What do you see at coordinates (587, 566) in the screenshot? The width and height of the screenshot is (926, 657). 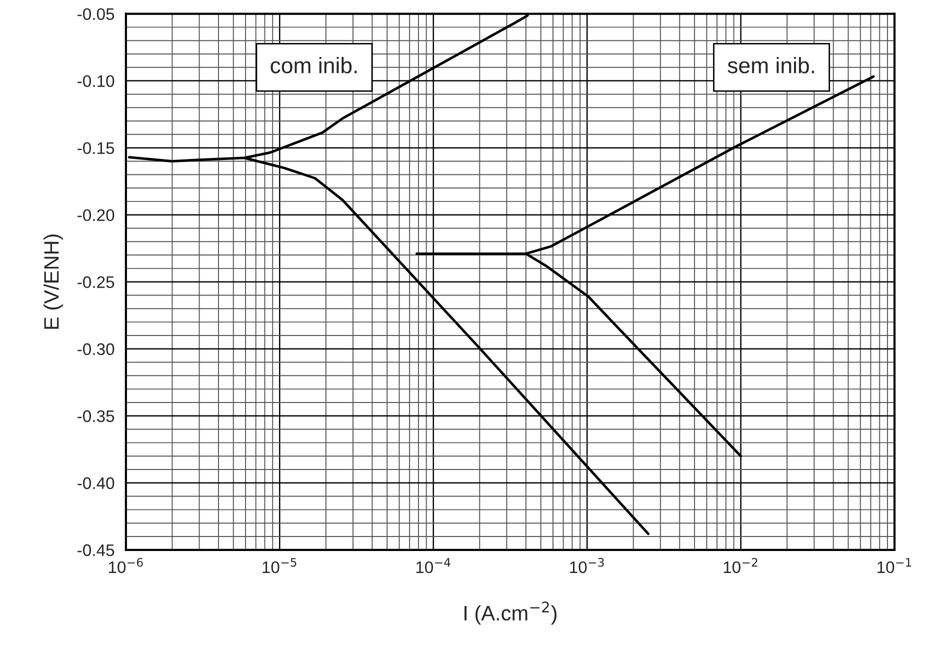 I see `x-tick-label: 10$^{−3}$` at bounding box center [587, 566].